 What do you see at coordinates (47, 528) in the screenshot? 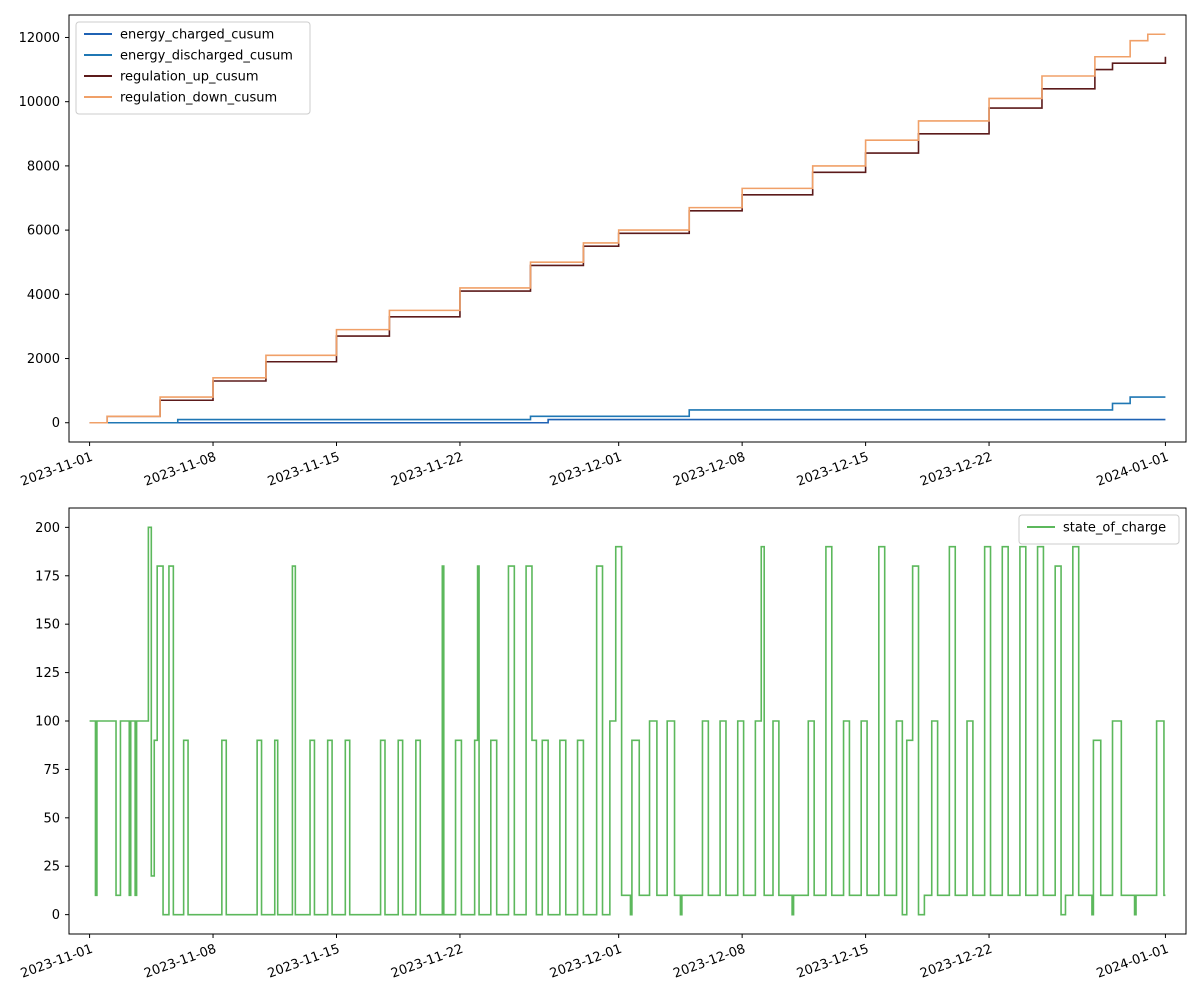
I see `y-tick-label: 200` at bounding box center [47, 528].